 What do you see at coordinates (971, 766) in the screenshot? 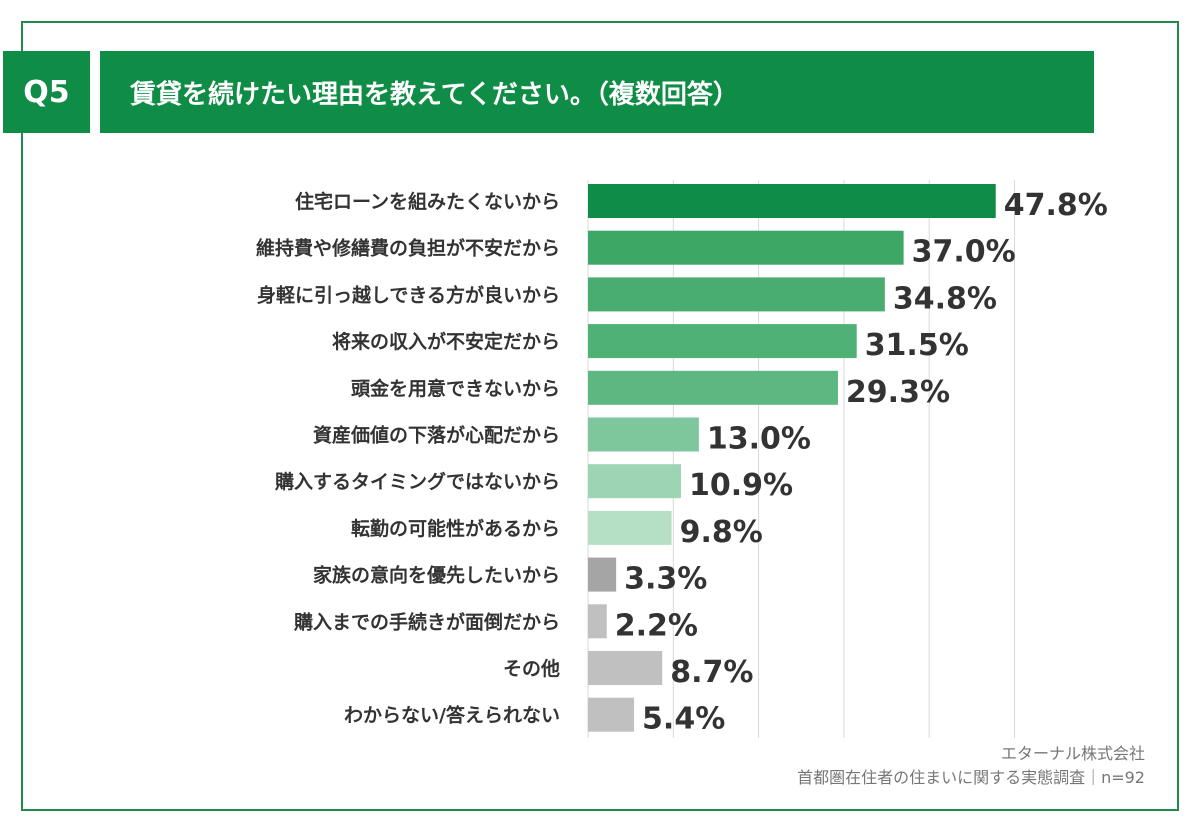
I see `footer: エターナル株式会社 首都圏在住者の住まいに関する実態調査｜n=92` at bounding box center [971, 766].